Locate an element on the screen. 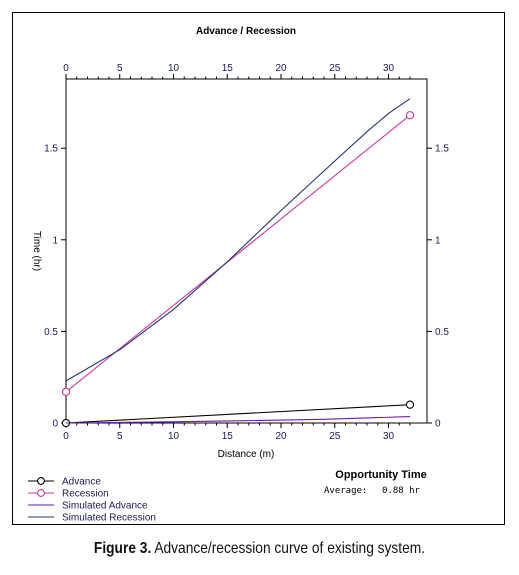 This screenshot has height=575, width=519. y-tick-label-left: 1 is located at coordinates (55, 240).